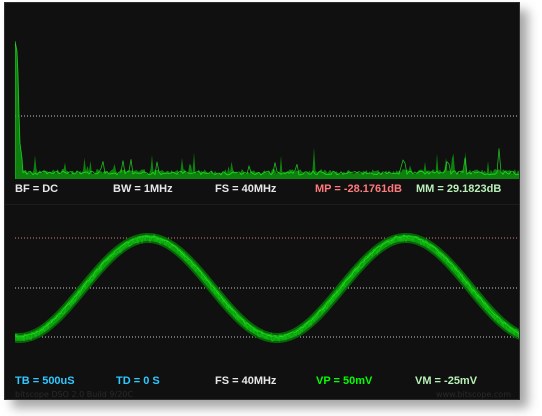 The height and width of the screenshot is (416, 542). I want to click on bf-readout: BF = DC, so click(37, 189).